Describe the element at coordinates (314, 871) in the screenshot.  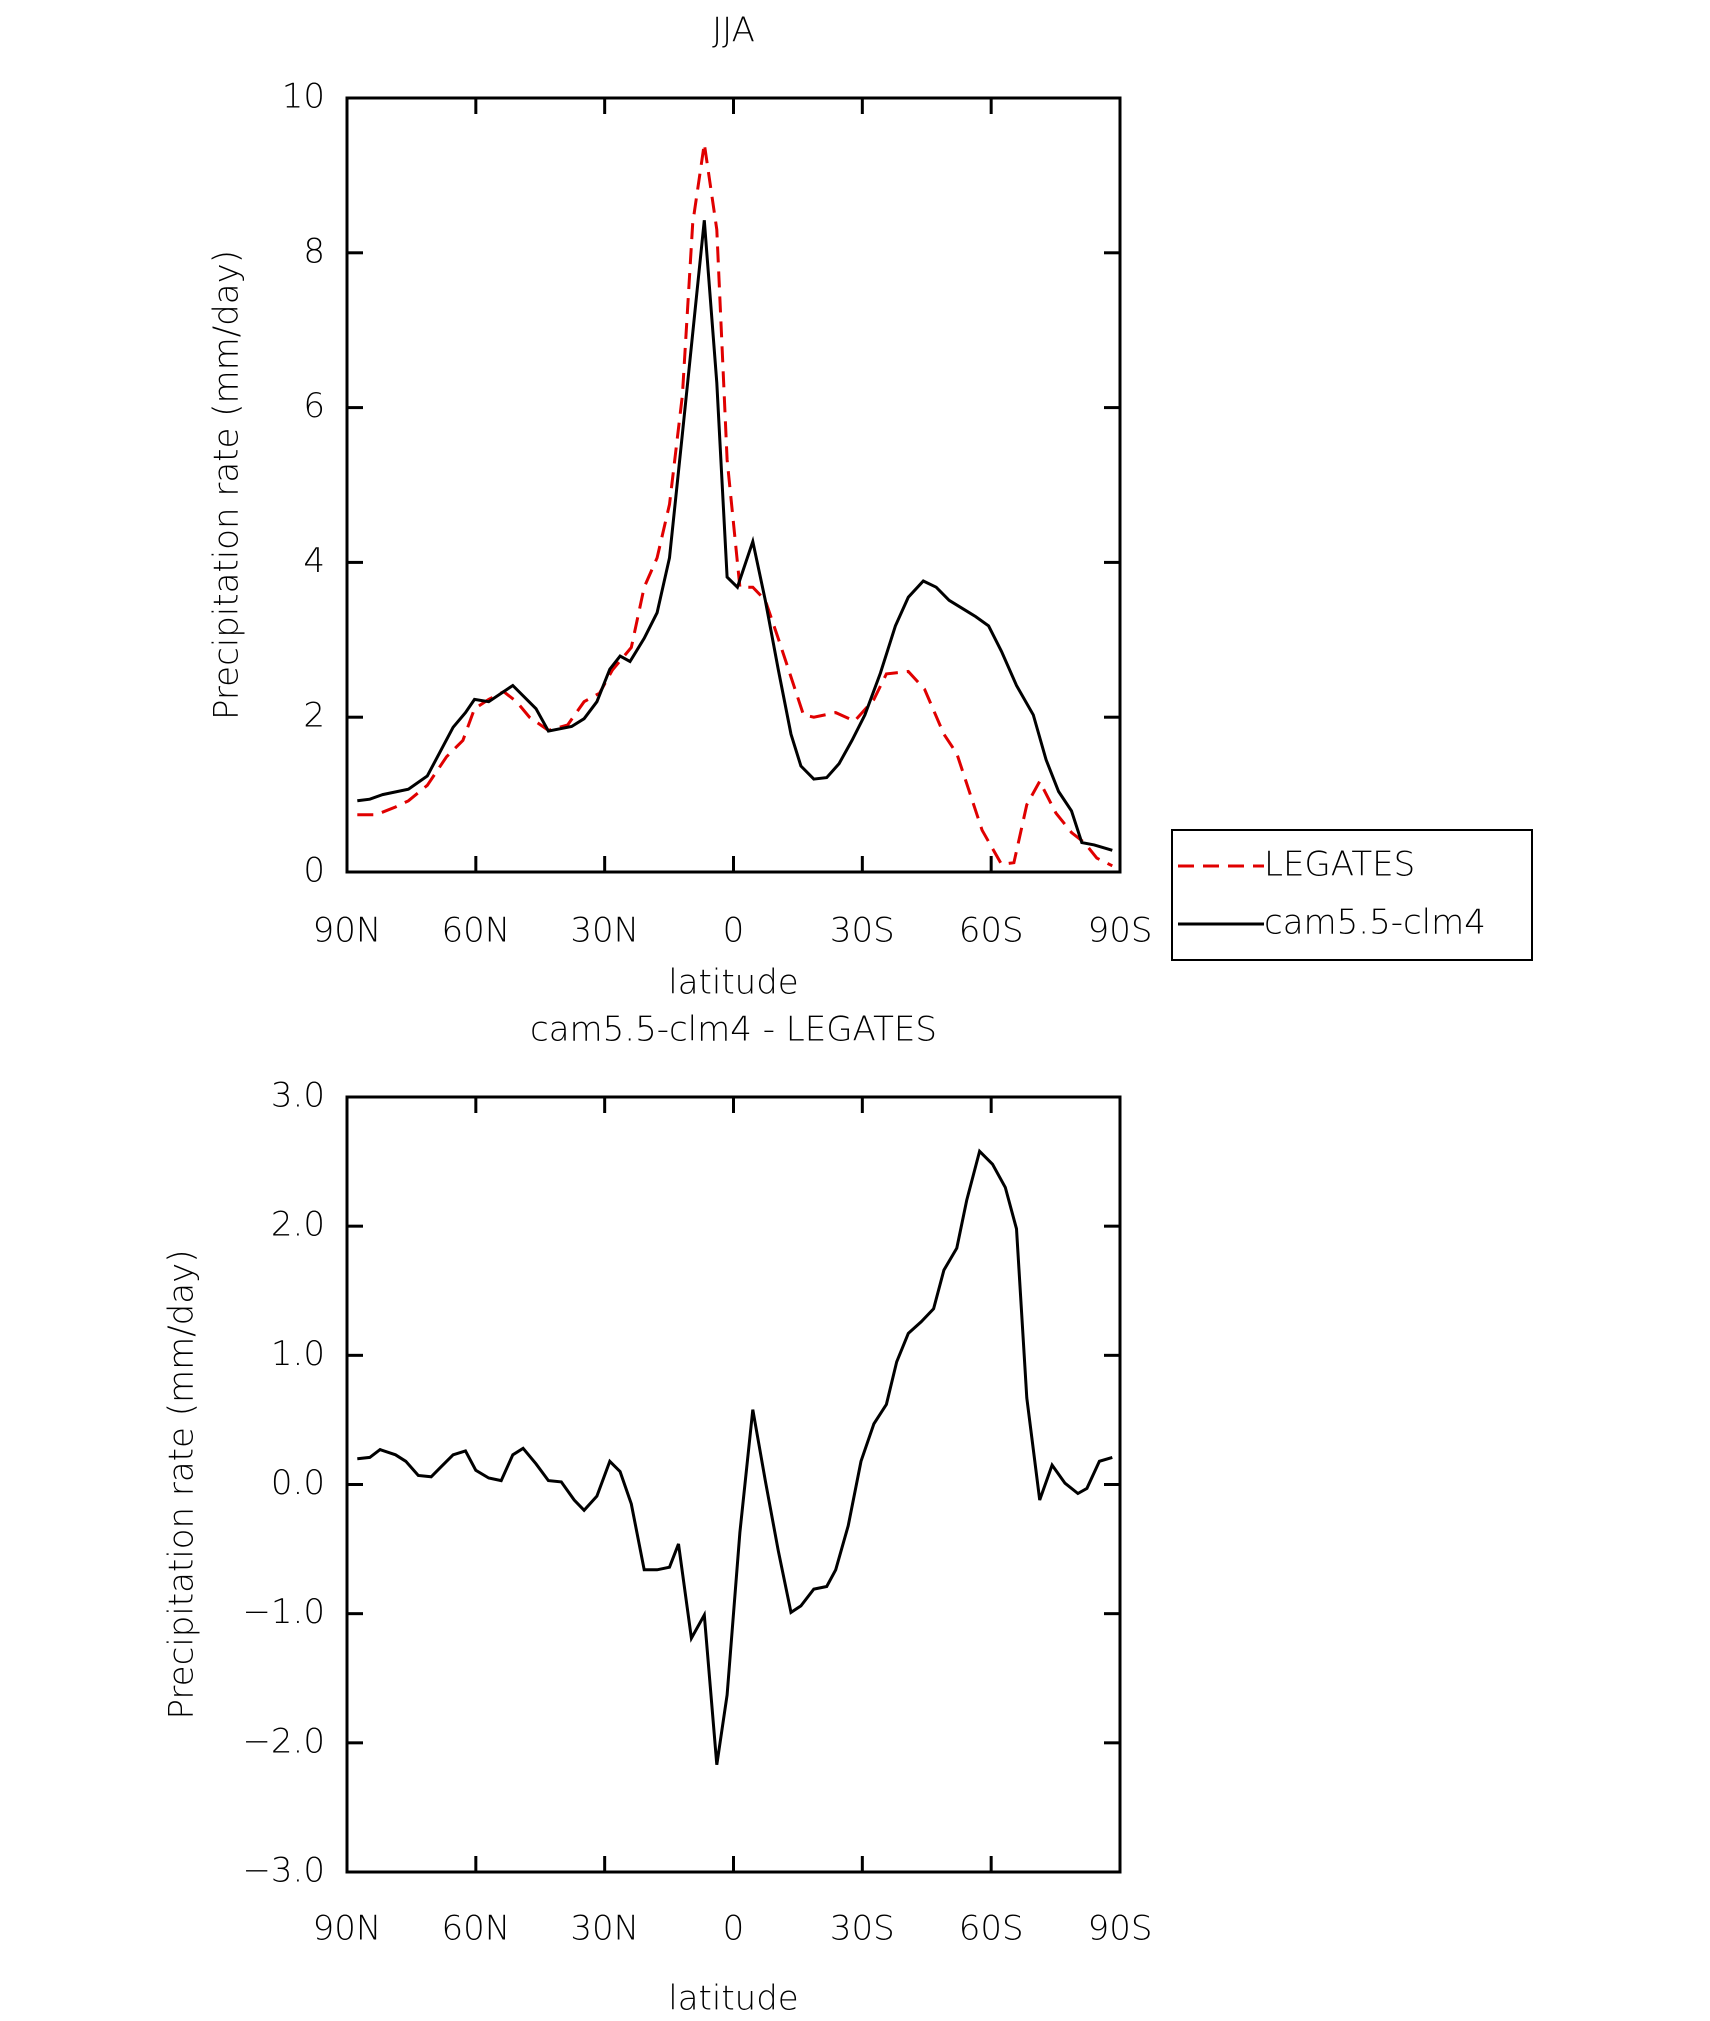
I see `y-tick-label: 0` at that location.